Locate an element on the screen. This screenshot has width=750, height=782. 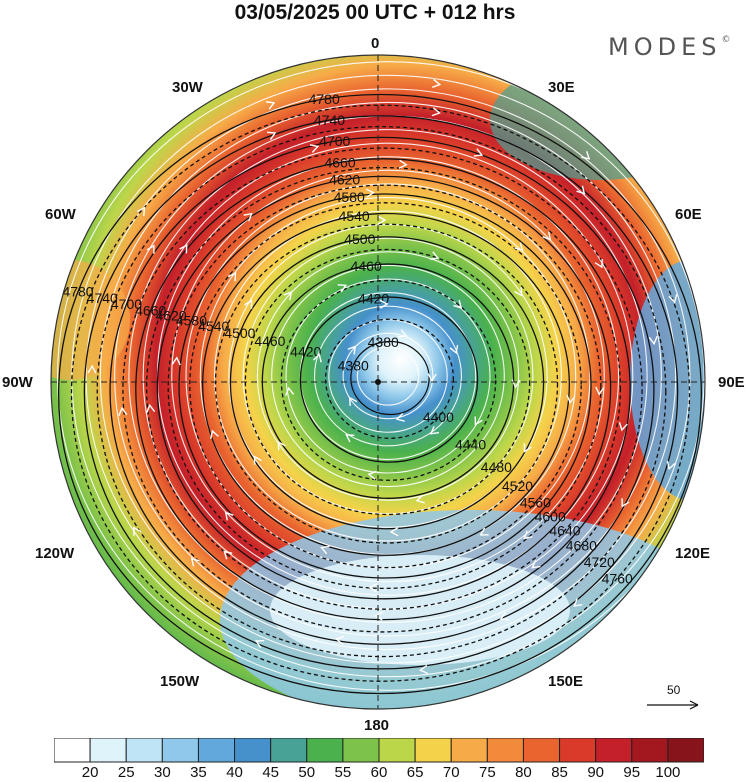
colorbar-tick-label: 90 is located at coordinates (595, 772).